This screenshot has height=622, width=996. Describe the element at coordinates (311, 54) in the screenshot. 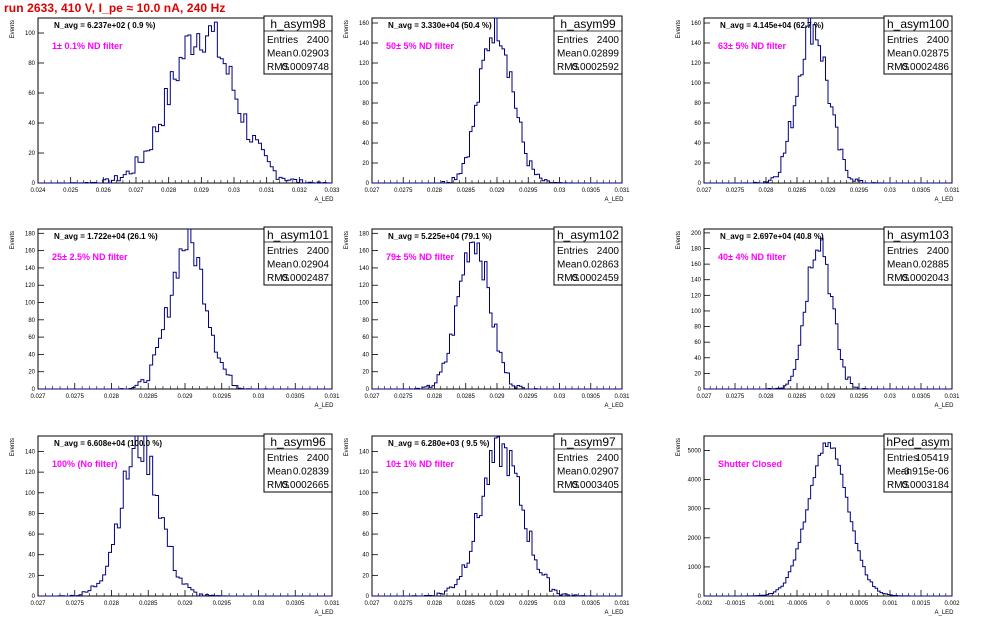

I see `stats-value-mean: 0.02903` at that location.